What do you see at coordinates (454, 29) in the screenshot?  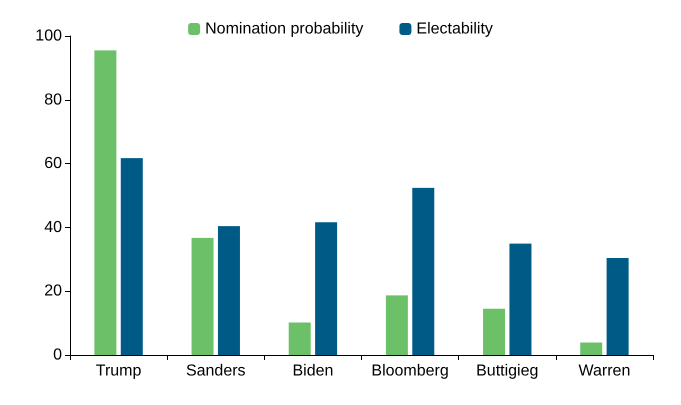 I see `legend-label: Electability` at bounding box center [454, 29].